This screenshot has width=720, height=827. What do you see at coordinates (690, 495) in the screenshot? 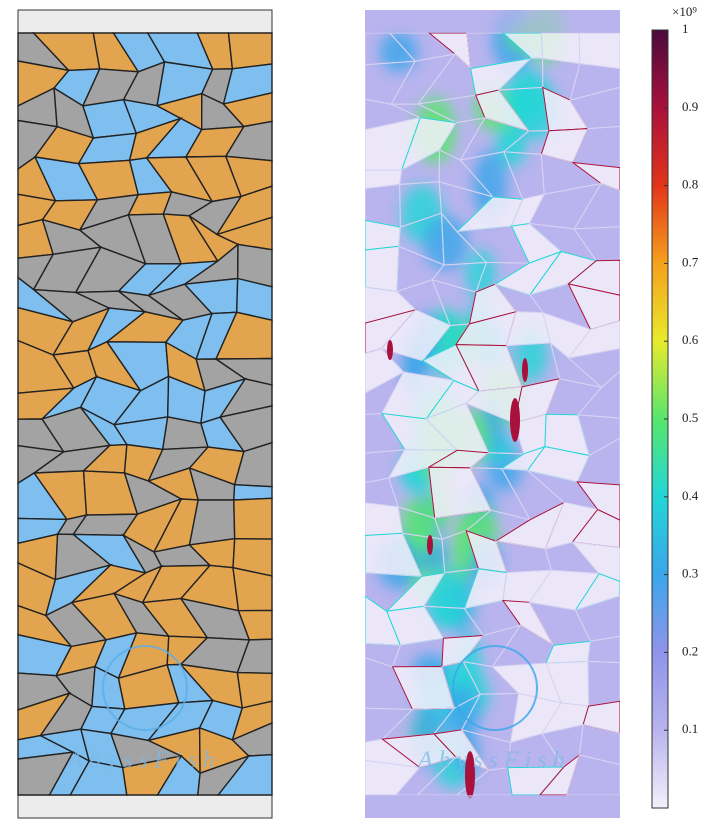
I see `colorbar-tick-label: 0.4` at bounding box center [690, 495].